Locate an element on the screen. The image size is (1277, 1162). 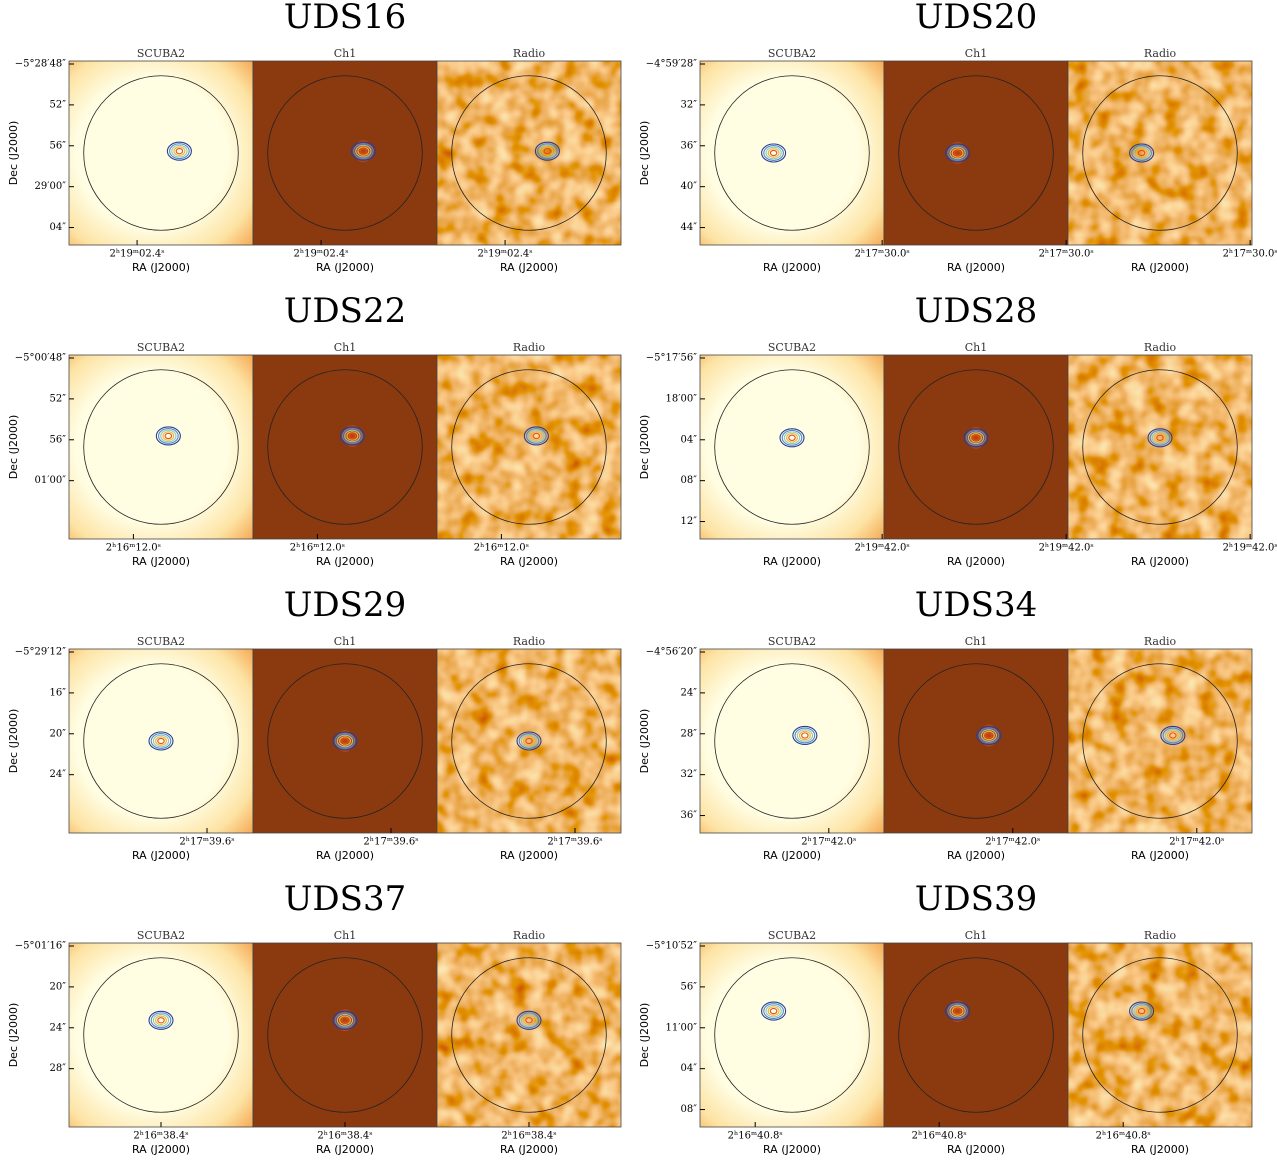
y-tick-label: 08″ is located at coordinates (689, 1109).